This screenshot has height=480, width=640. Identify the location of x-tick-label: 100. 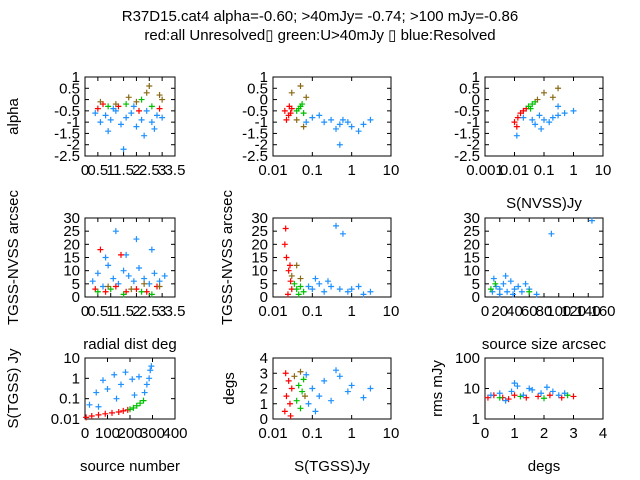
(107, 433).